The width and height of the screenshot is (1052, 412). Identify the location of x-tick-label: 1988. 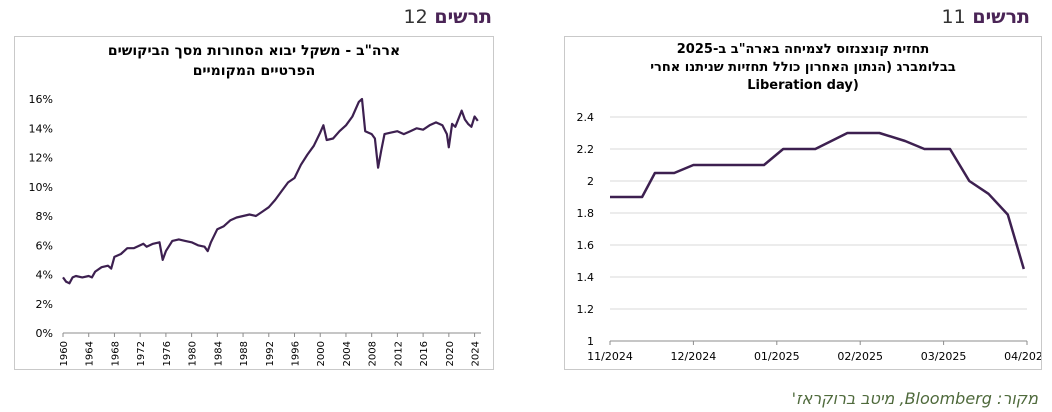
(244, 353).